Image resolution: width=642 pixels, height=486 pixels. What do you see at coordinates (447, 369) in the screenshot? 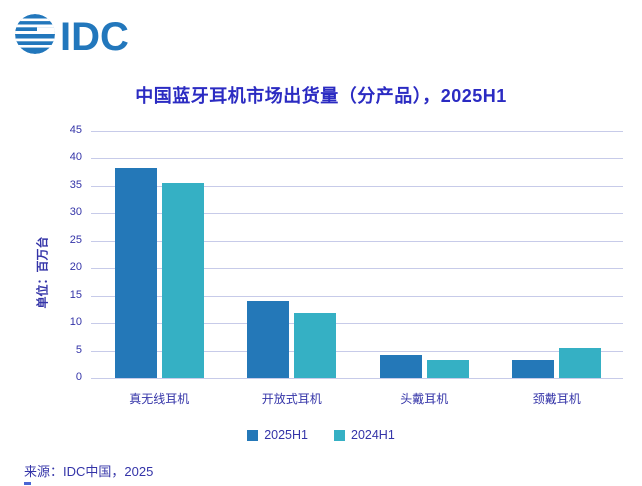
I see `bar-2024H1-头戴耳机` at bounding box center [447, 369].